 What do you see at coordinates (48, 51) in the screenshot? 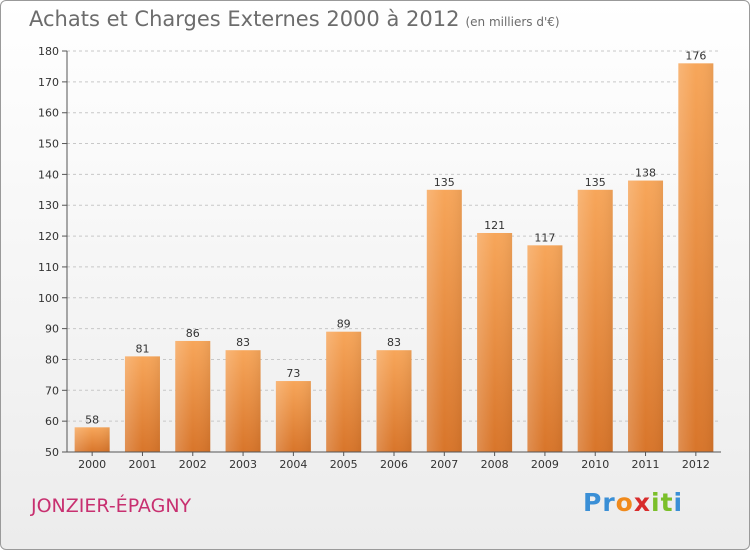
I see `y-tick-label: 180` at bounding box center [48, 51].